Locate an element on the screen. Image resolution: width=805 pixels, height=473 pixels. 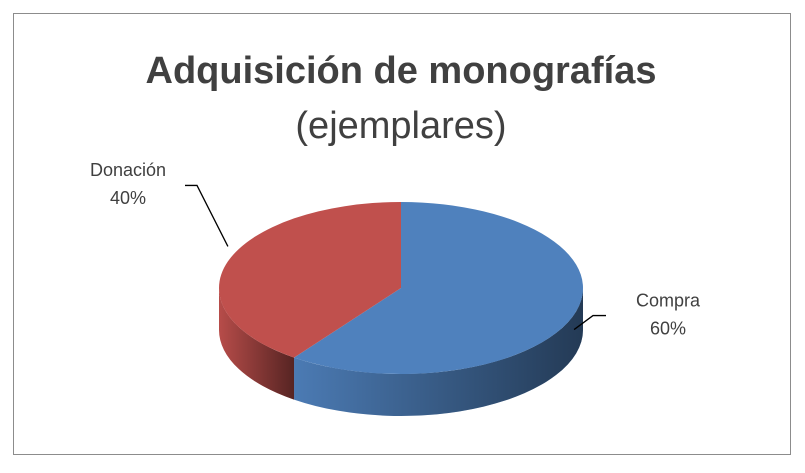
value-label: 60% is located at coordinates (668, 328).